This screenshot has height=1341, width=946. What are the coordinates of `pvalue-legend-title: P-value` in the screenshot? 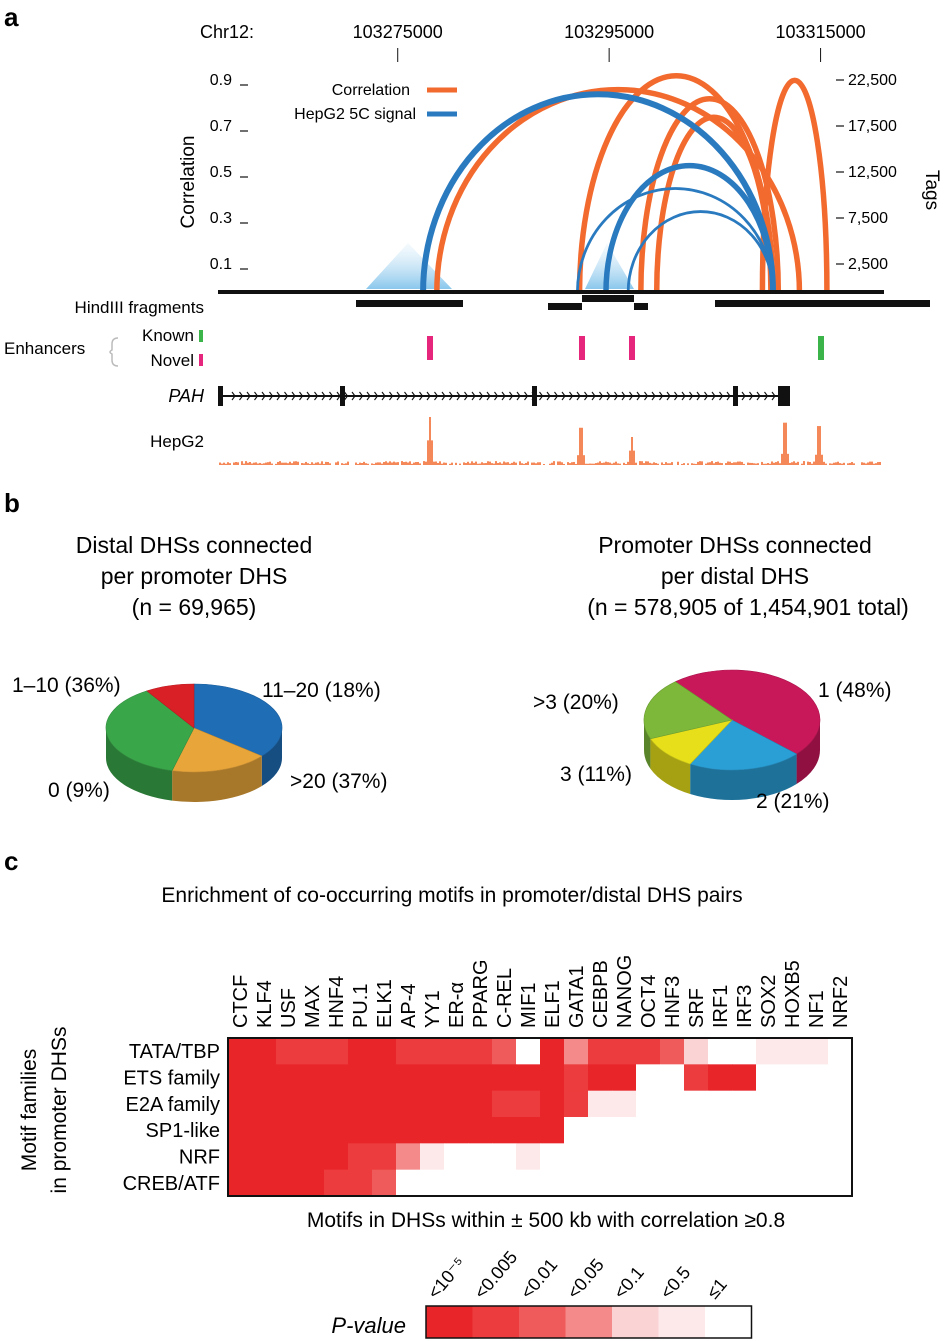 It's located at (368, 1325).